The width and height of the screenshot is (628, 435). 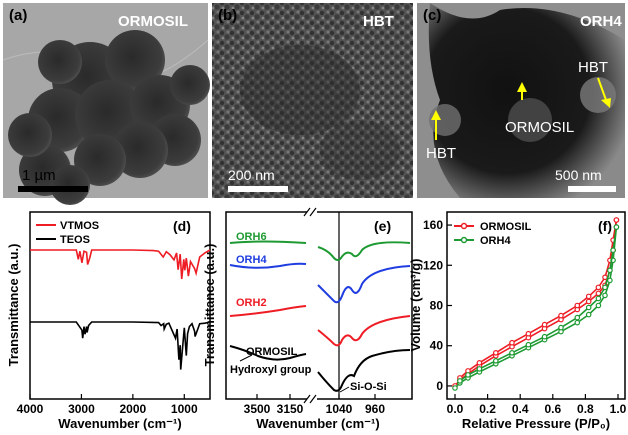 What do you see at coordinates (538, 304) in the screenshot?
I see `series-line-orh4-desorption` at bounding box center [538, 304].